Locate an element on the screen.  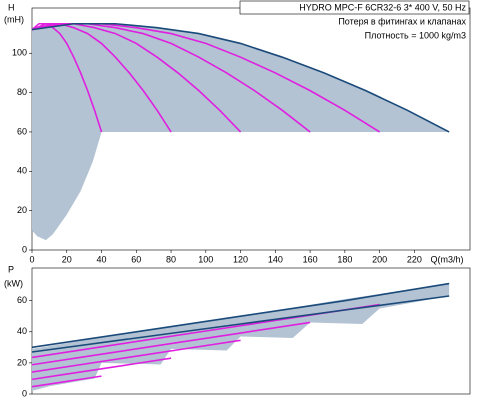
title-box is located at coordinates (354, 7).